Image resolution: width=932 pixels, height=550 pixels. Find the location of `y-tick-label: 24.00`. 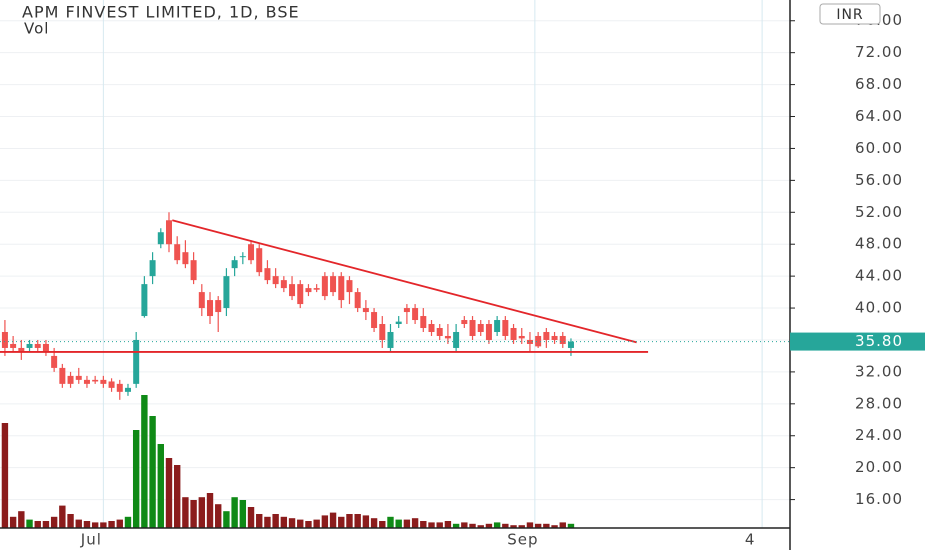

y-tick-label: 24.00 is located at coordinates (879, 435).